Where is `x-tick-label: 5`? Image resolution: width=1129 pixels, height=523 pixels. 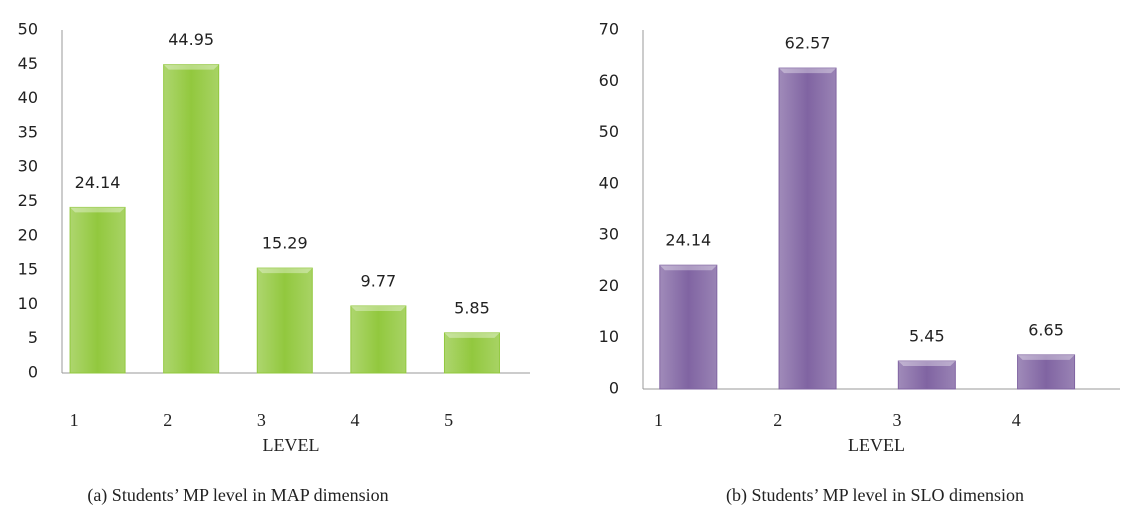
x-tick-label: 5 is located at coordinates (448, 420).